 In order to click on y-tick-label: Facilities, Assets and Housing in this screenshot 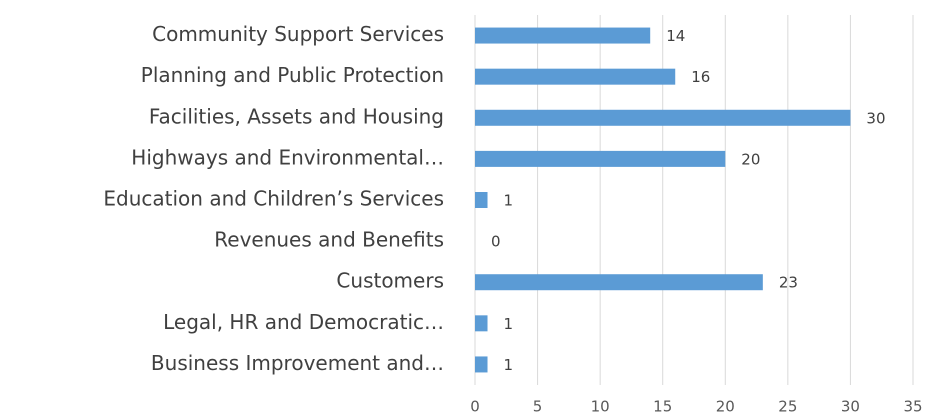, I will do `click(296, 116)`.